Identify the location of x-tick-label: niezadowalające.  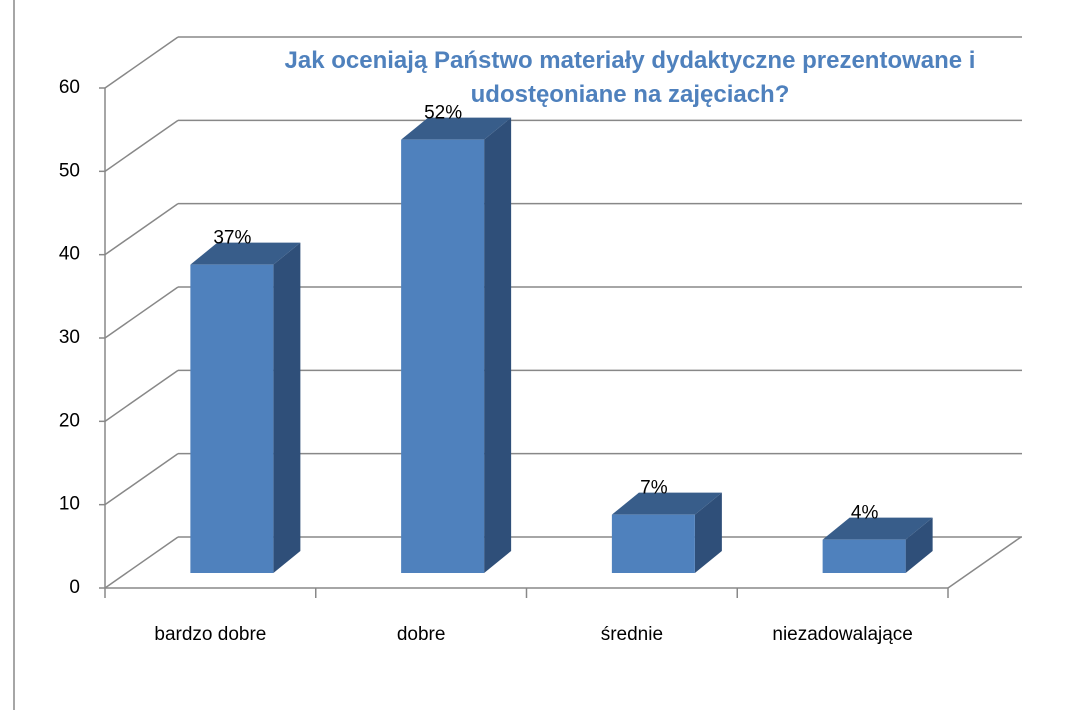
(842, 634).